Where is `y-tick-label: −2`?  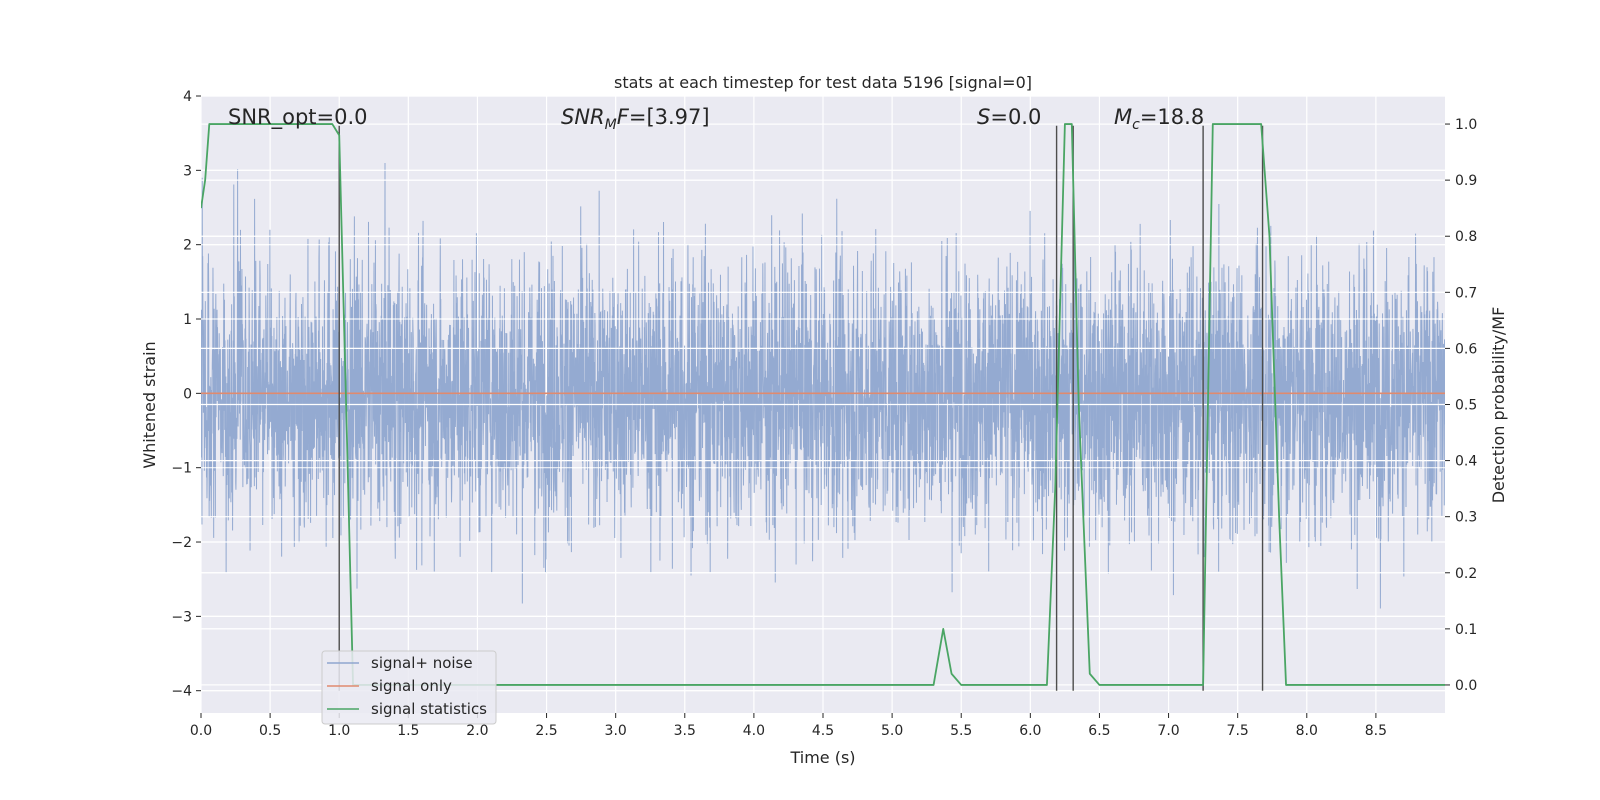
y-tick-label: −2 is located at coordinates (181, 543).